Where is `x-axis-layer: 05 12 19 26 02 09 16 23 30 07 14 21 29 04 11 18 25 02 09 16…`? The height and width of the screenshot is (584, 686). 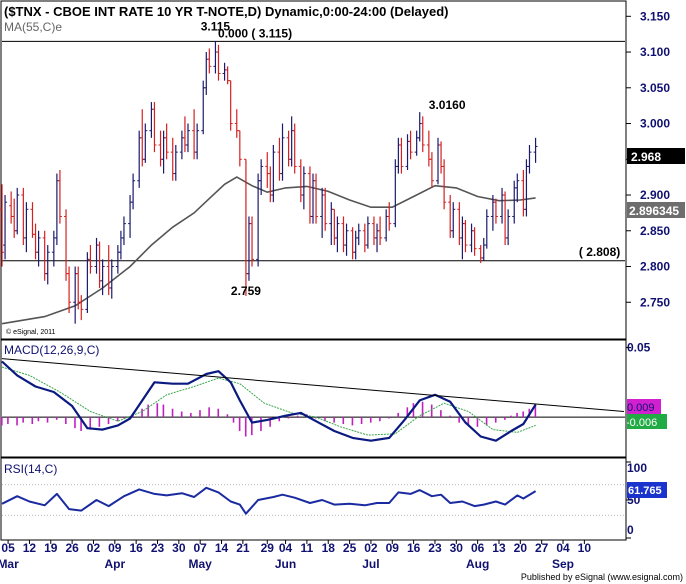 x-axis-layer: 05 12 19 26 02 09 16 23 30 07 14 21 29 04 11 18 25 02 09 16… is located at coordinates (295, 555).